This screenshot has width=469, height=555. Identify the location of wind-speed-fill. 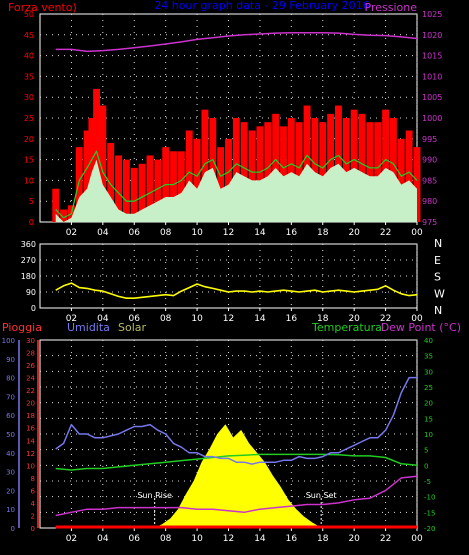
(236, 190).